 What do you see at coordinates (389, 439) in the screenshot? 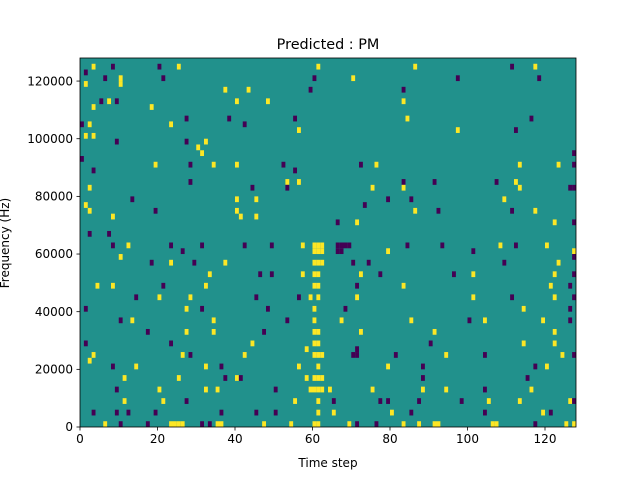
I see `x-tick-label: 80` at bounding box center [389, 439].